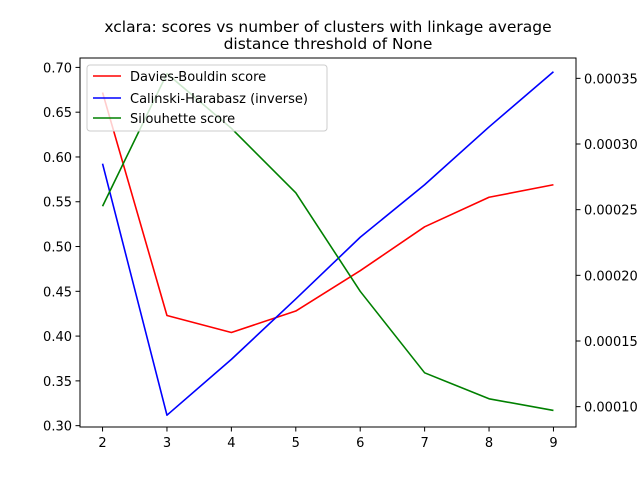  What do you see at coordinates (611, 145) in the screenshot?
I see `y-tick-label-right: 0.00030` at bounding box center [611, 145].